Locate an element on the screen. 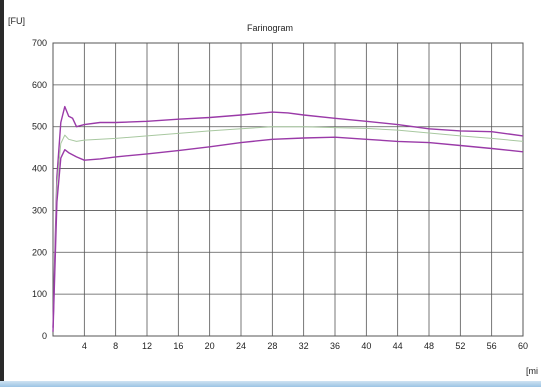  x-tick-label: 32 is located at coordinates (304, 346).